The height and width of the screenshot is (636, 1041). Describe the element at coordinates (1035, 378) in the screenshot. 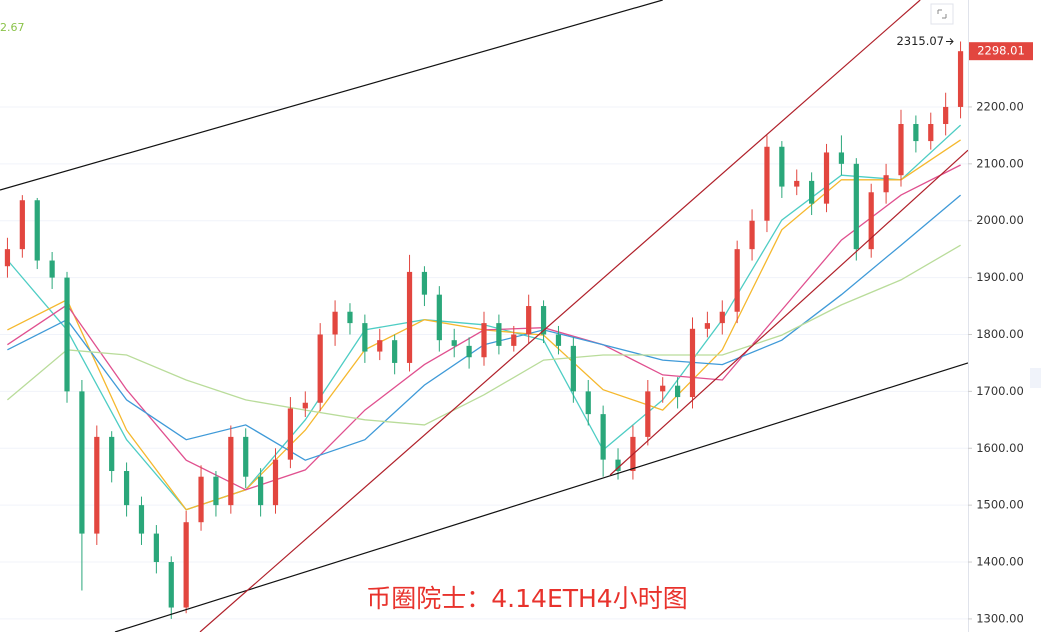

I see `side-handle` at that location.